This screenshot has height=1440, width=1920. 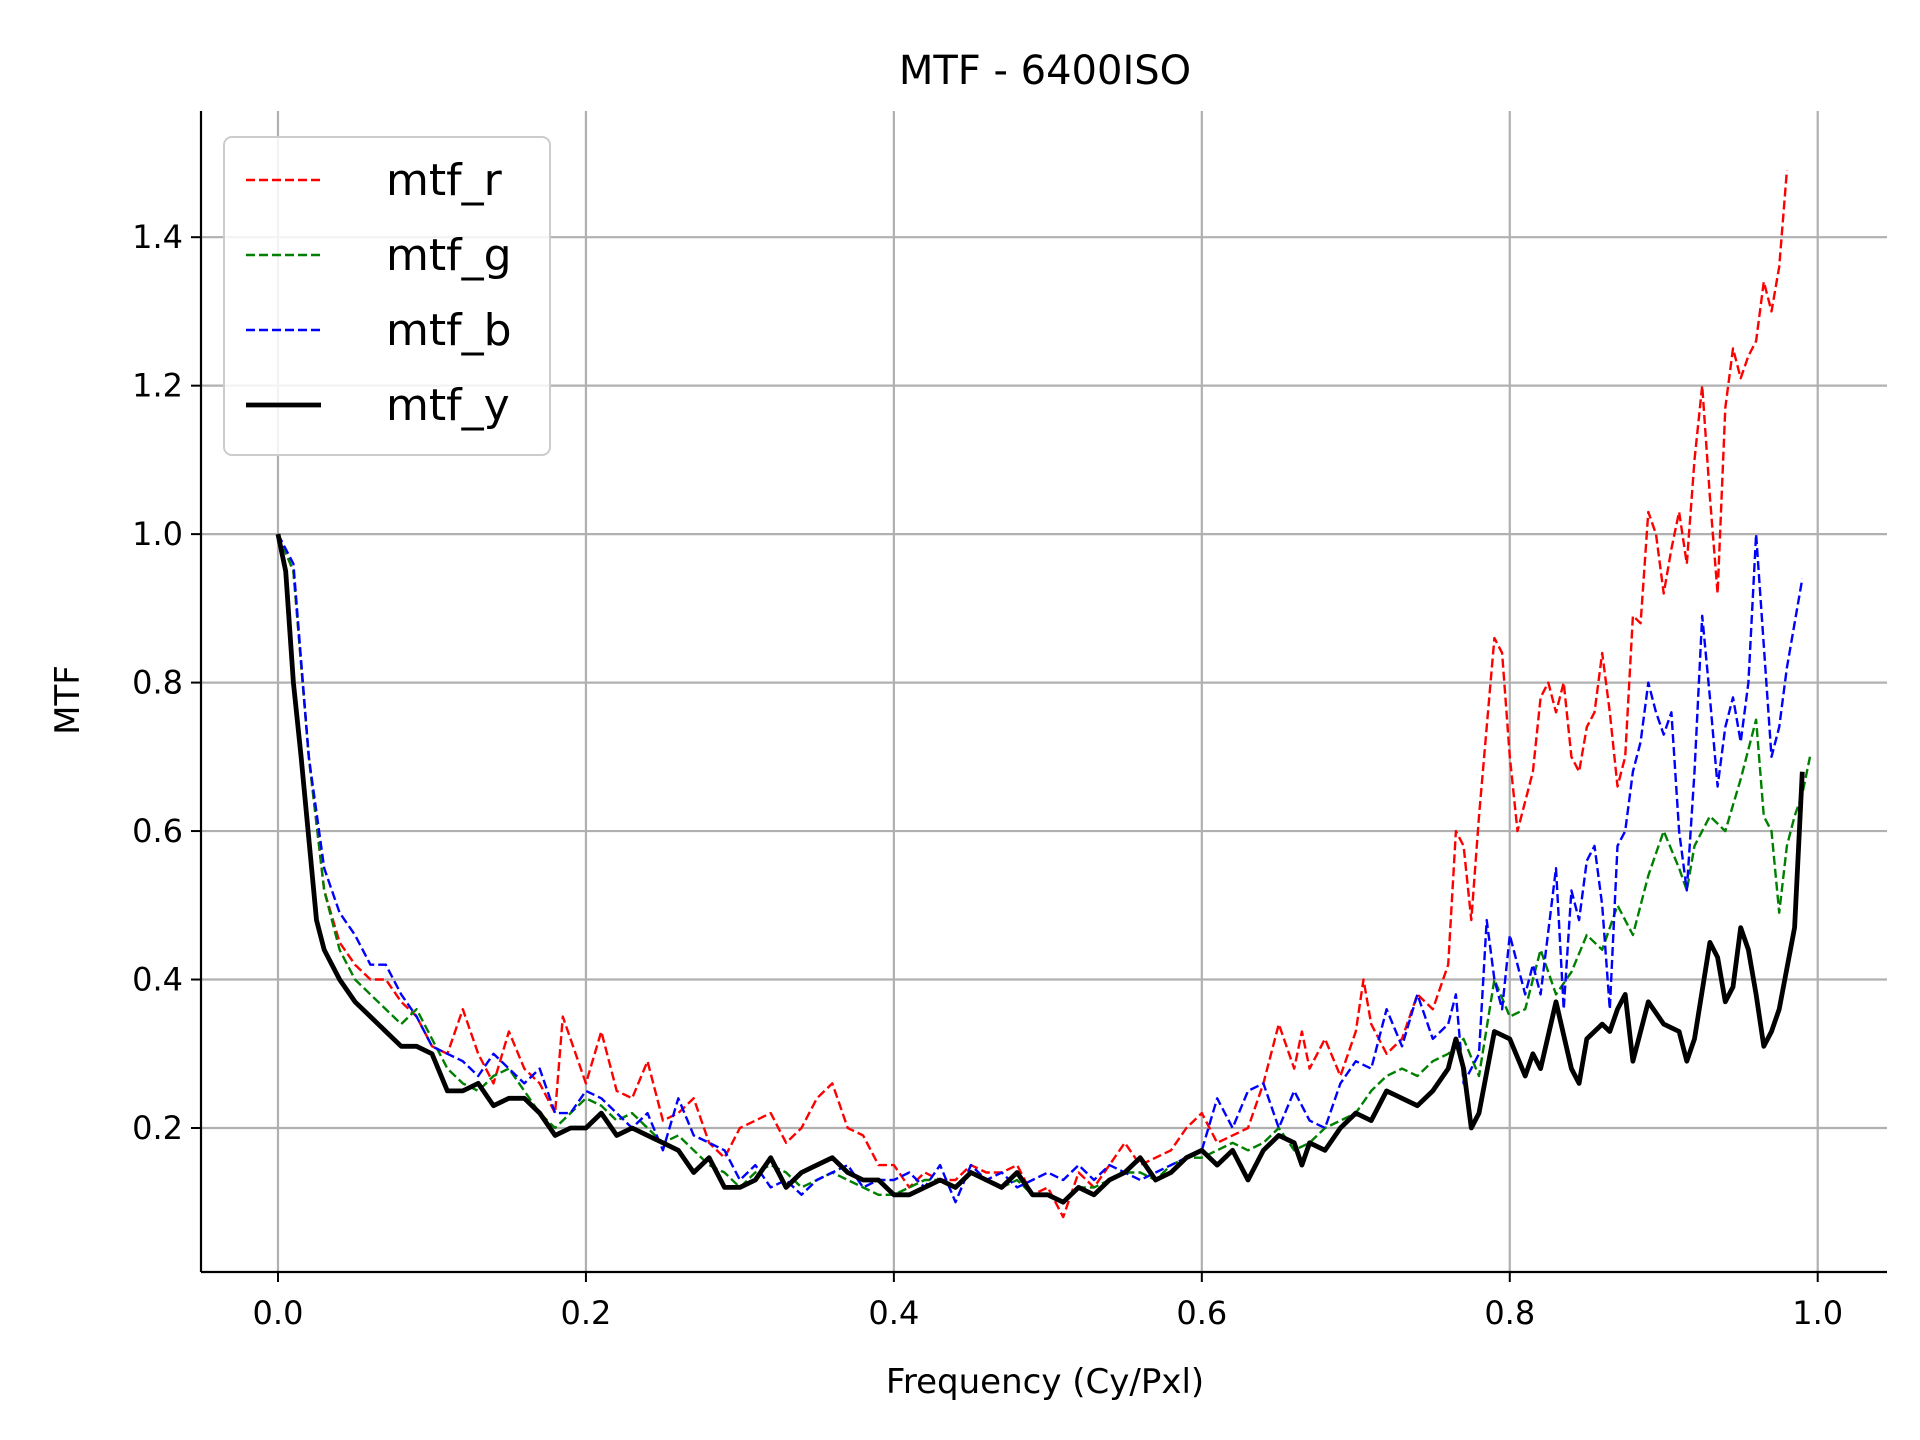 What do you see at coordinates (157, 534) in the screenshot?
I see `y-tick-label: 1.0` at bounding box center [157, 534].